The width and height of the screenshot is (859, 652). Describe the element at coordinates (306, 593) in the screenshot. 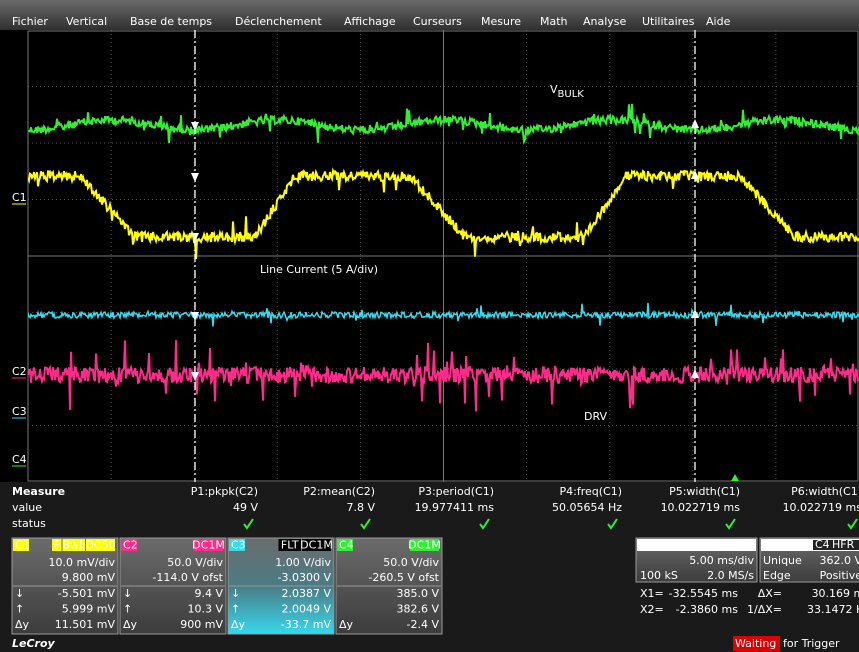

I see `cursor-value: 2.0387 V` at that location.